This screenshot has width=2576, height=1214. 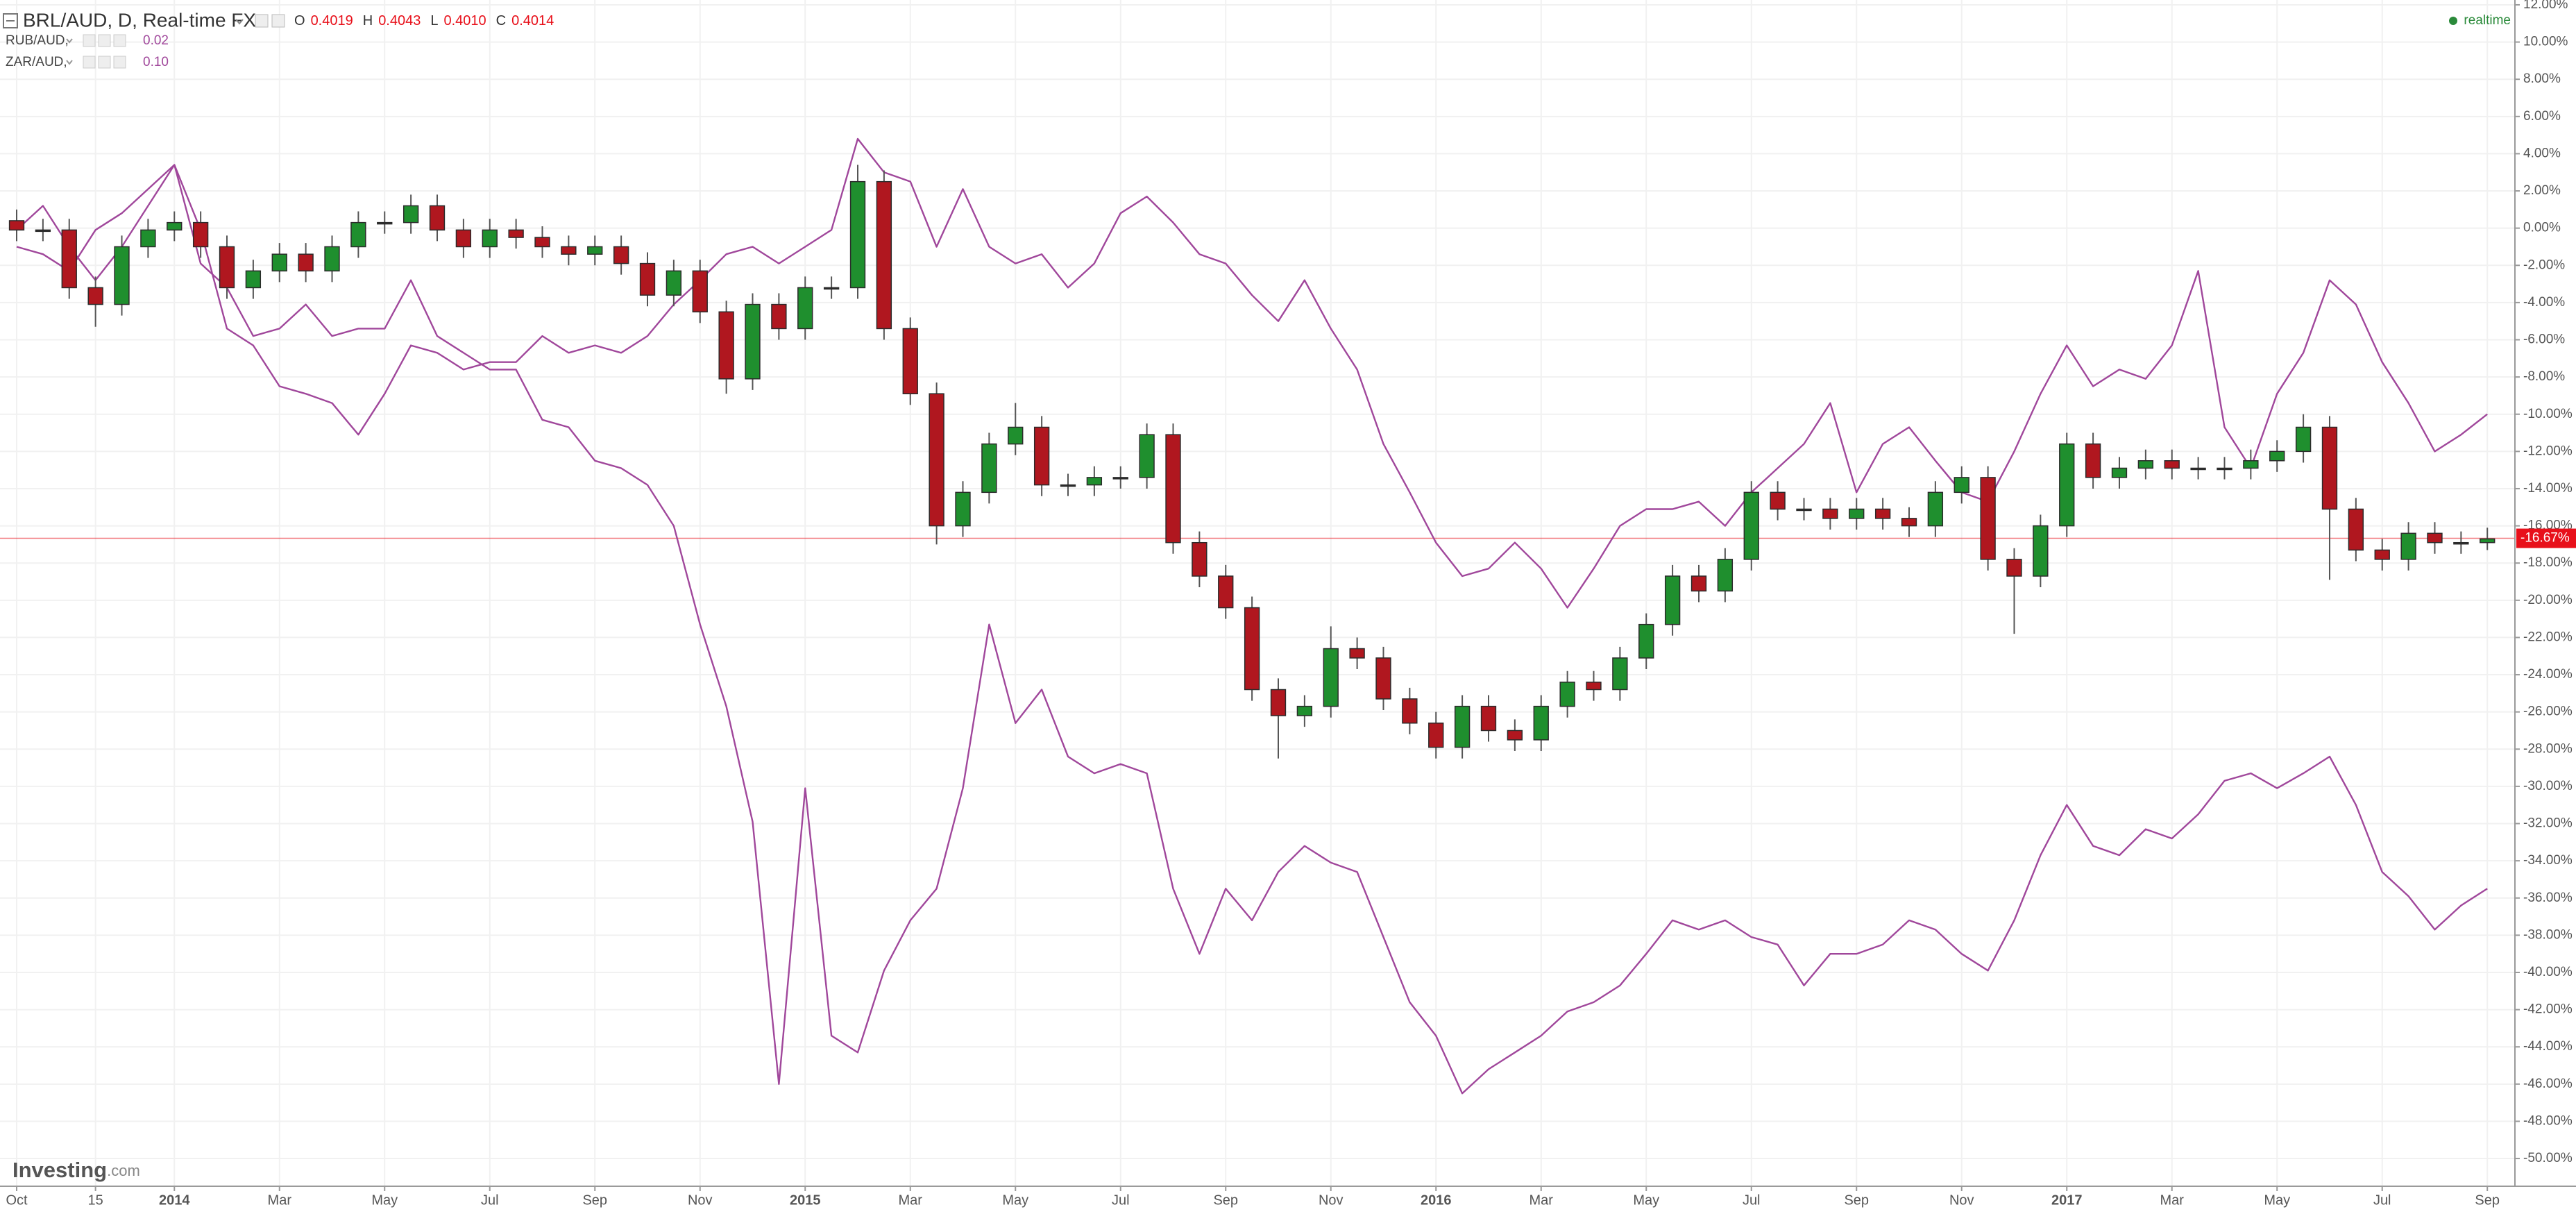 What do you see at coordinates (2067, 1200) in the screenshot?
I see `x-tick-label: 2017` at bounding box center [2067, 1200].